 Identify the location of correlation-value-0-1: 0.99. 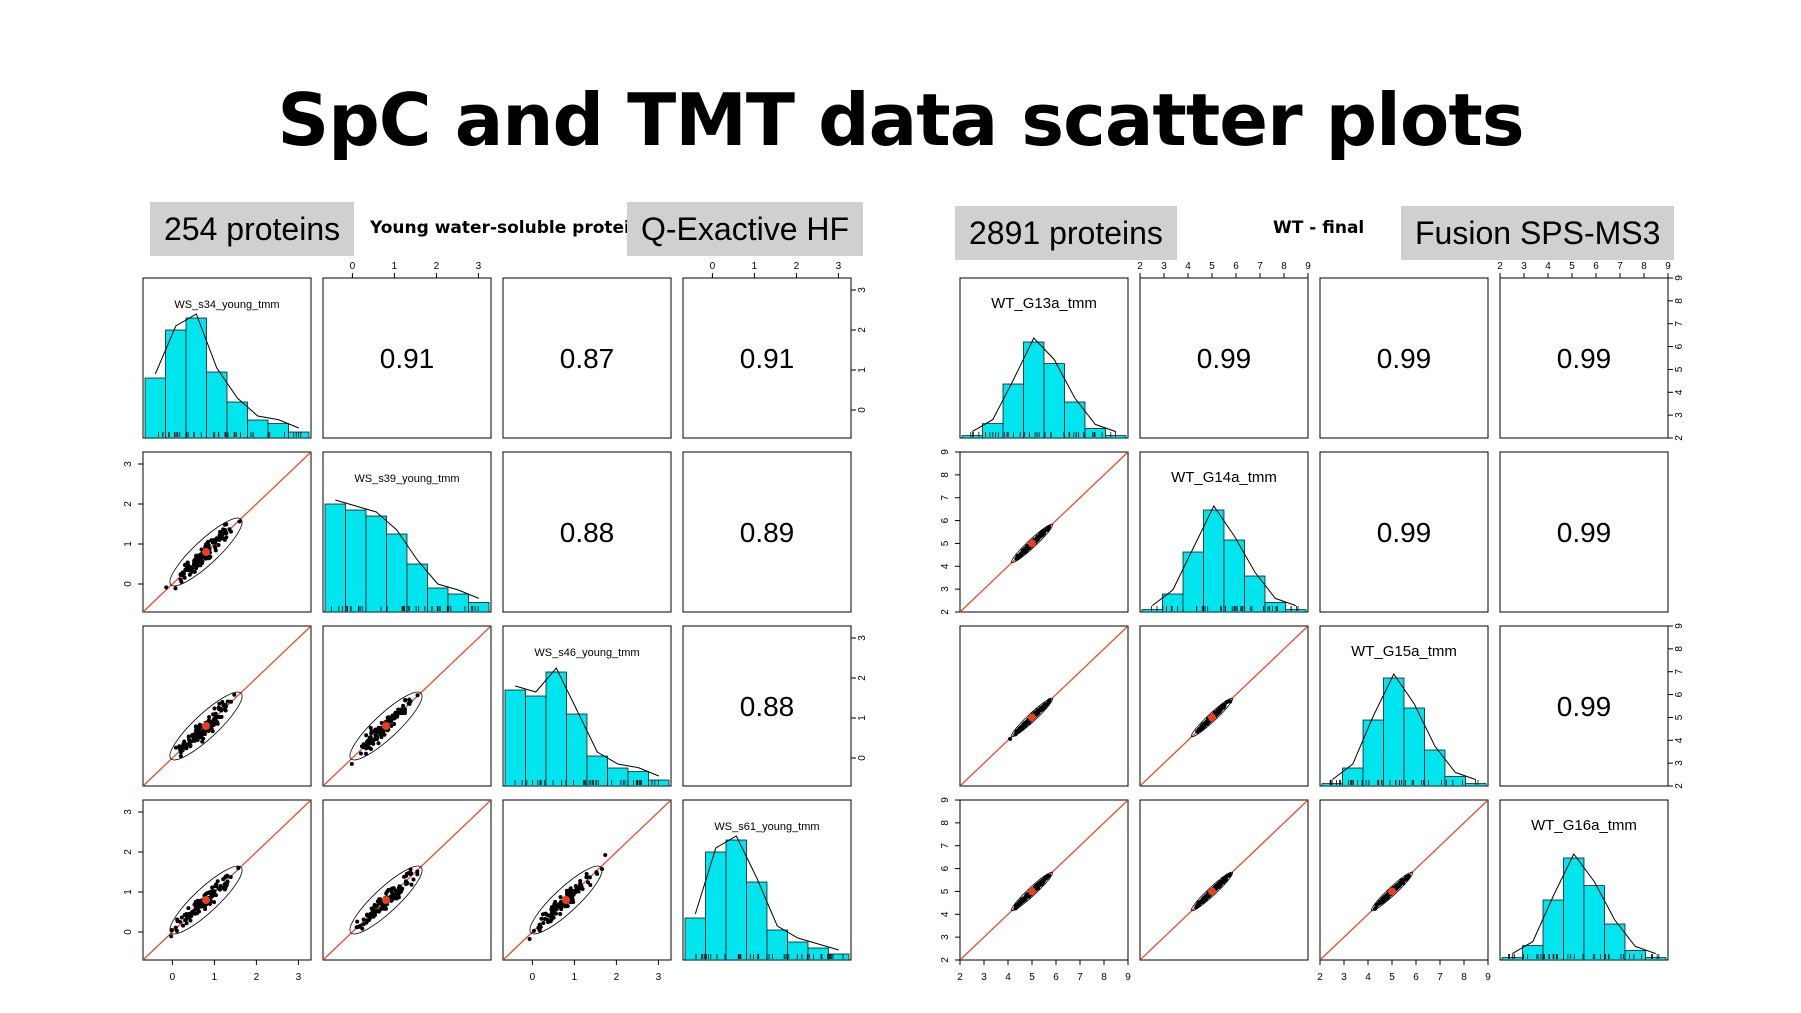
(1224, 358).